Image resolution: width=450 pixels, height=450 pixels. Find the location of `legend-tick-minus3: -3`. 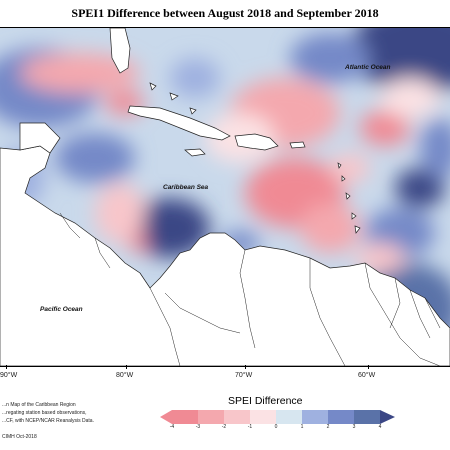

legend-tick-minus3: -3 is located at coordinates (198, 427).